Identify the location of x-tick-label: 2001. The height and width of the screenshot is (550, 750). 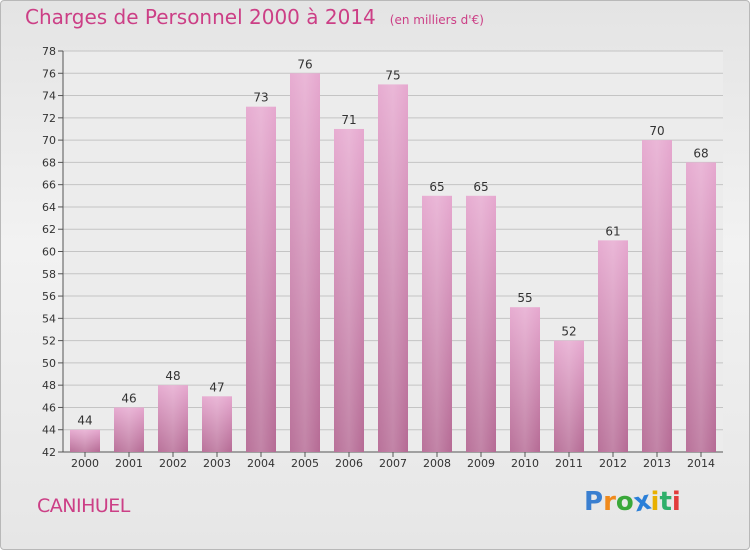
(129, 463).